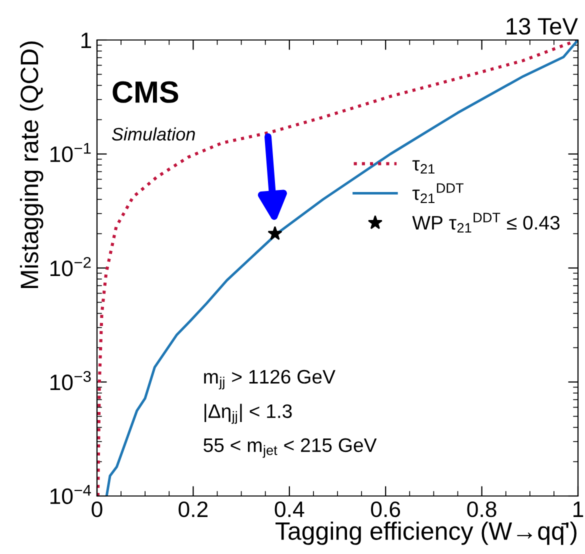  Describe the element at coordinates (289, 509) in the screenshot. I see `x-tick-label: 0.4` at that location.